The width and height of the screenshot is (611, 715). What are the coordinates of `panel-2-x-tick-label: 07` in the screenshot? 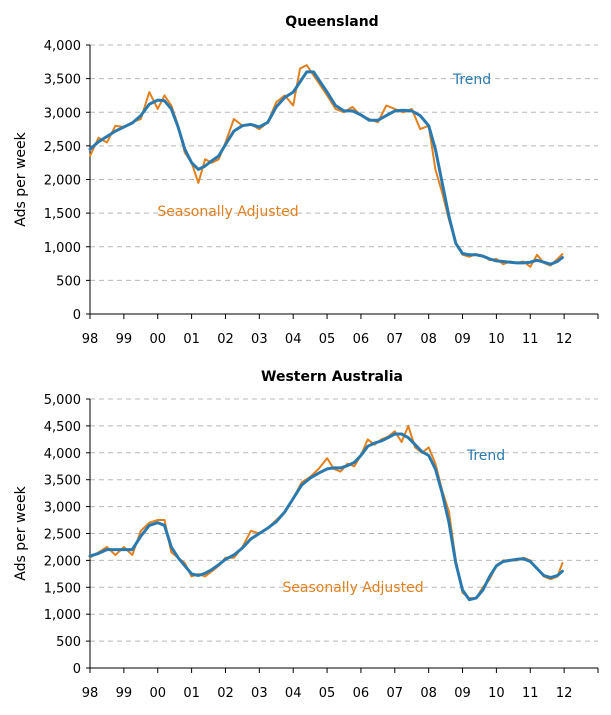 It's located at (395, 693).